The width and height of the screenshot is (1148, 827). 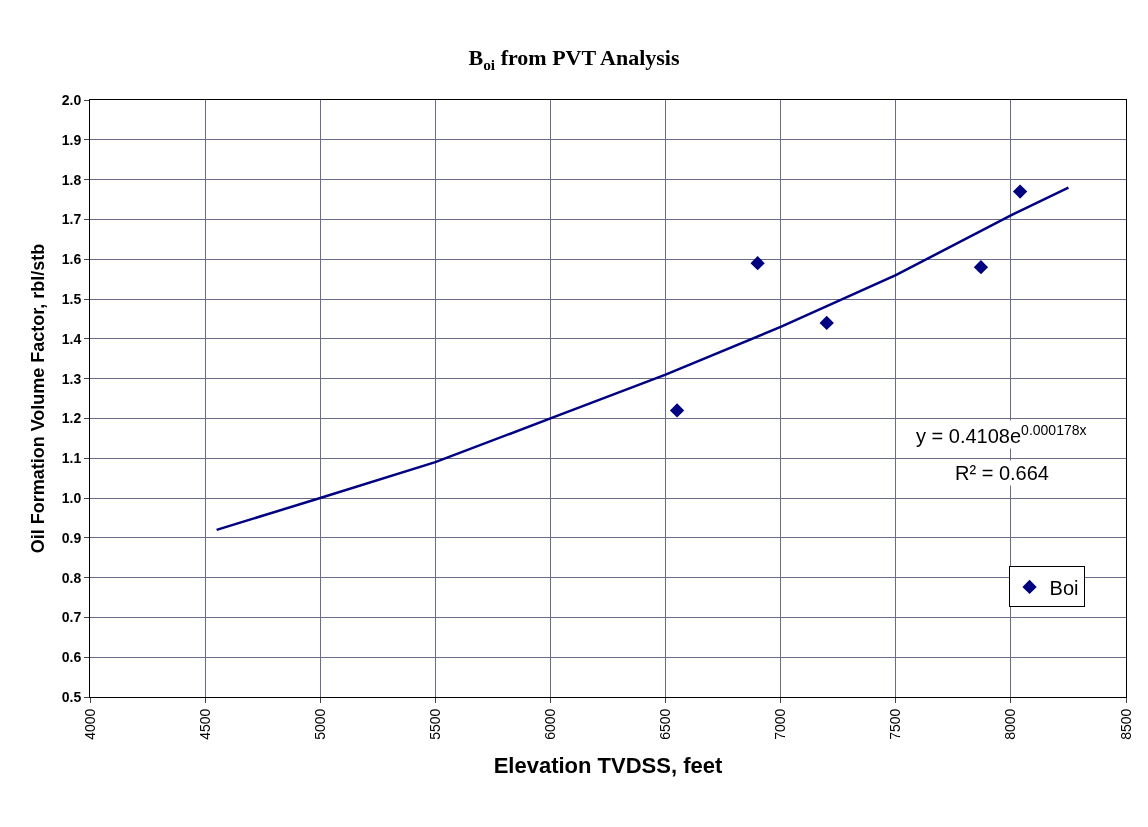 I want to click on y-tick-label: 0.8, so click(x=71, y=577).